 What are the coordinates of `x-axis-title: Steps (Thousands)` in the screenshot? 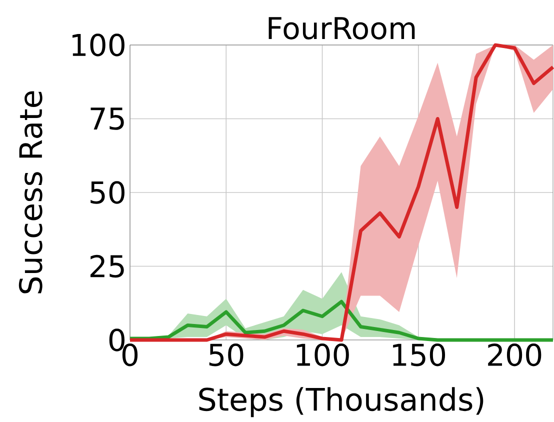 It's located at (341, 402).